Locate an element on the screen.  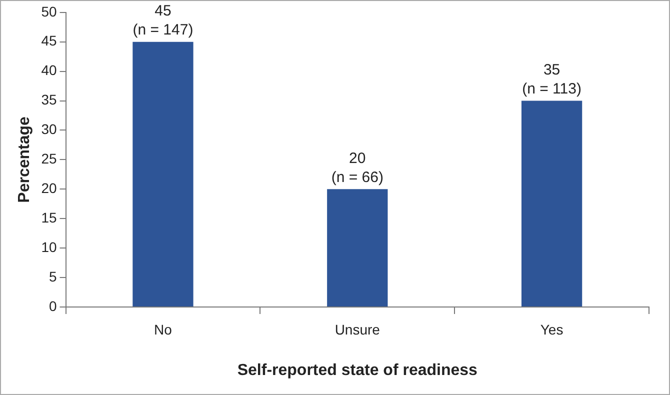
y-tick-label: 5 is located at coordinates (52, 276).